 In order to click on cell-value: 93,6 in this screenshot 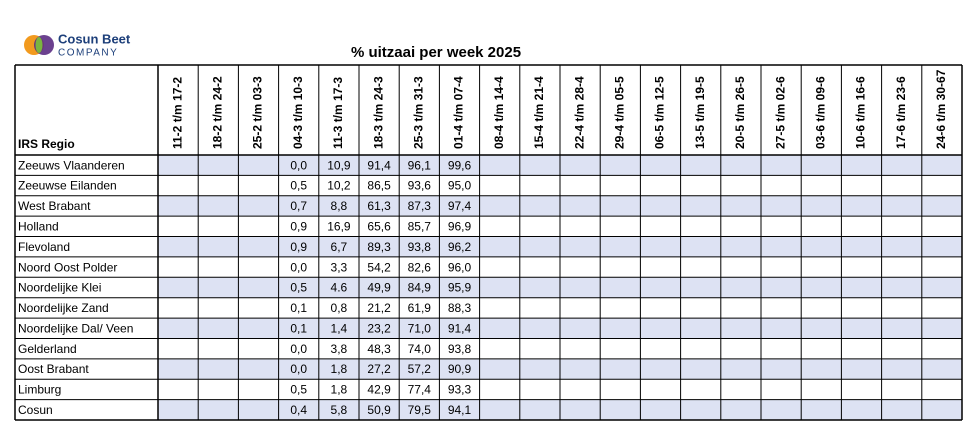, I will do `click(420, 186)`.